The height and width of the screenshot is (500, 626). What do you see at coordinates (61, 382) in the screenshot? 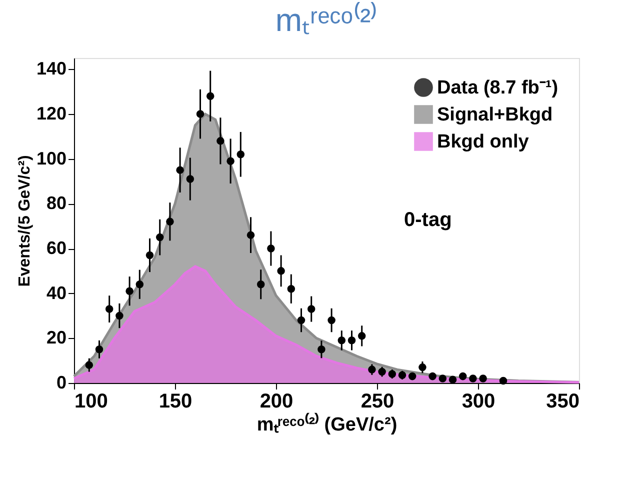
I see `y-tick-label: 0` at bounding box center [61, 382].